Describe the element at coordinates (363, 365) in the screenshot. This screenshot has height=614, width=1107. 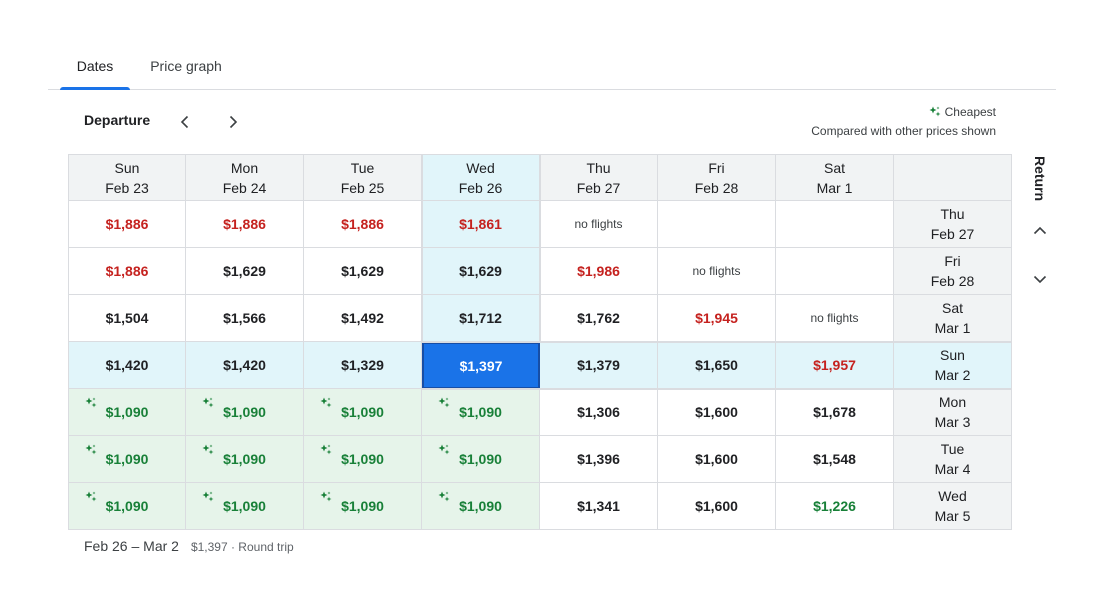
I see `price-cell: $1,329` at that location.